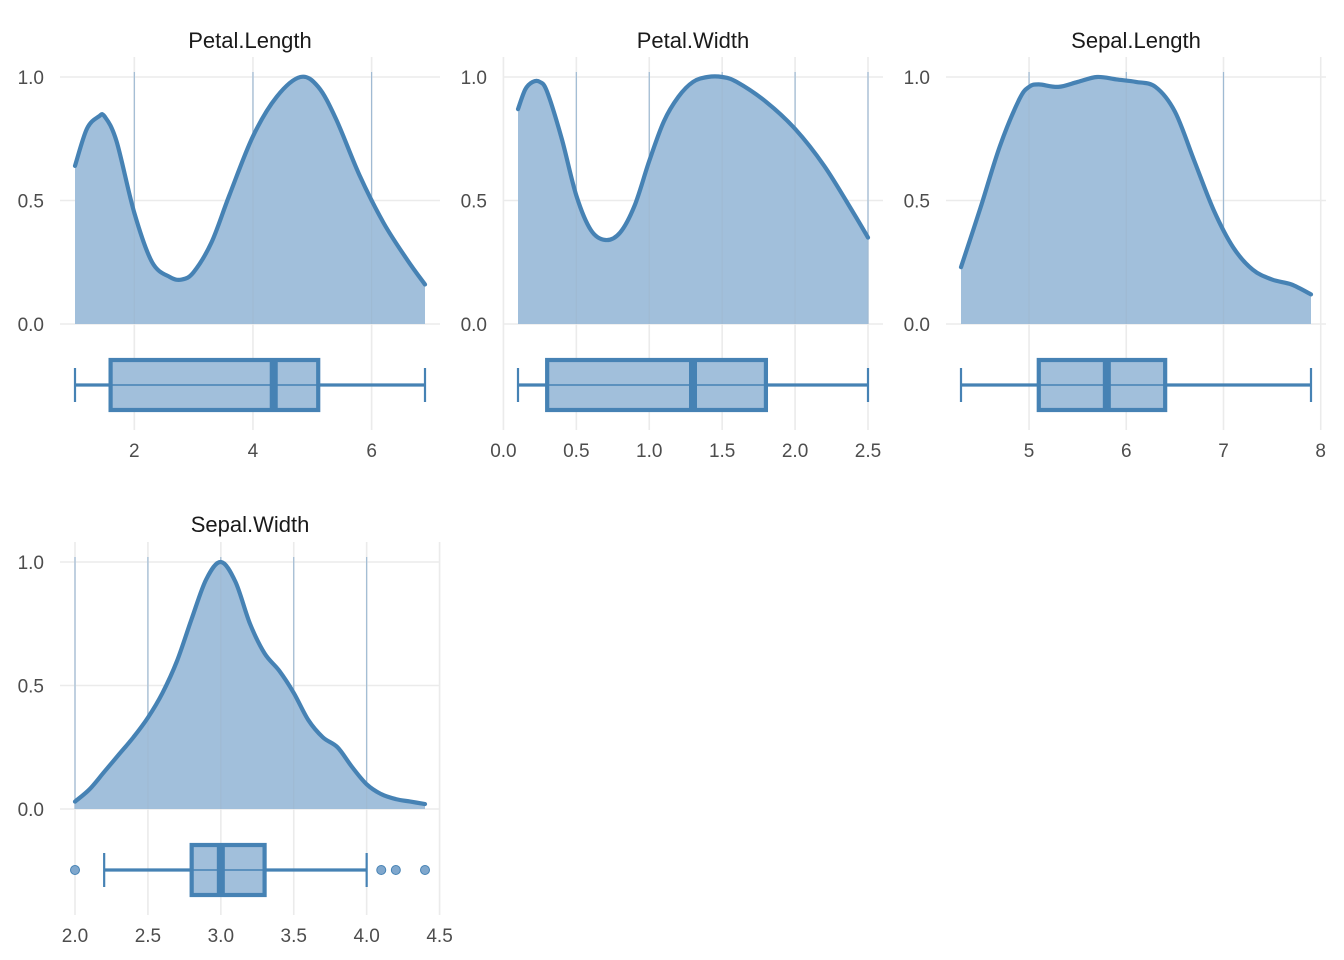  What do you see at coordinates (1320, 451) in the screenshot?
I see `x-tick-label: 8` at bounding box center [1320, 451].